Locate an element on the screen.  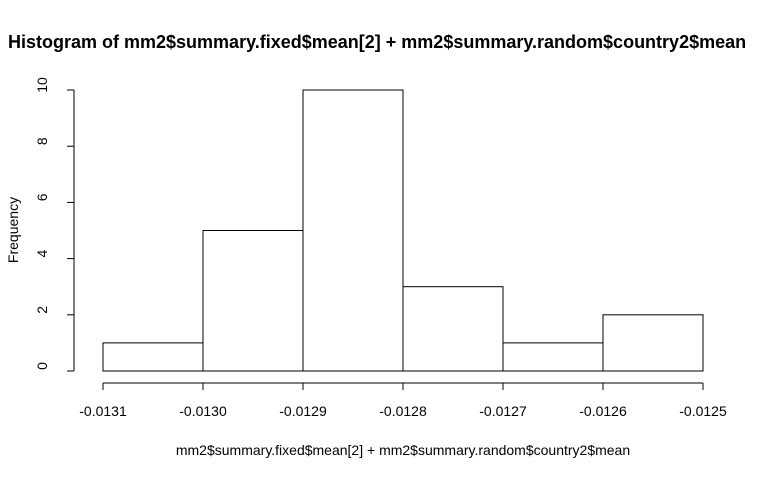
y-axis-label: Frequency is located at coordinates (13, 230).